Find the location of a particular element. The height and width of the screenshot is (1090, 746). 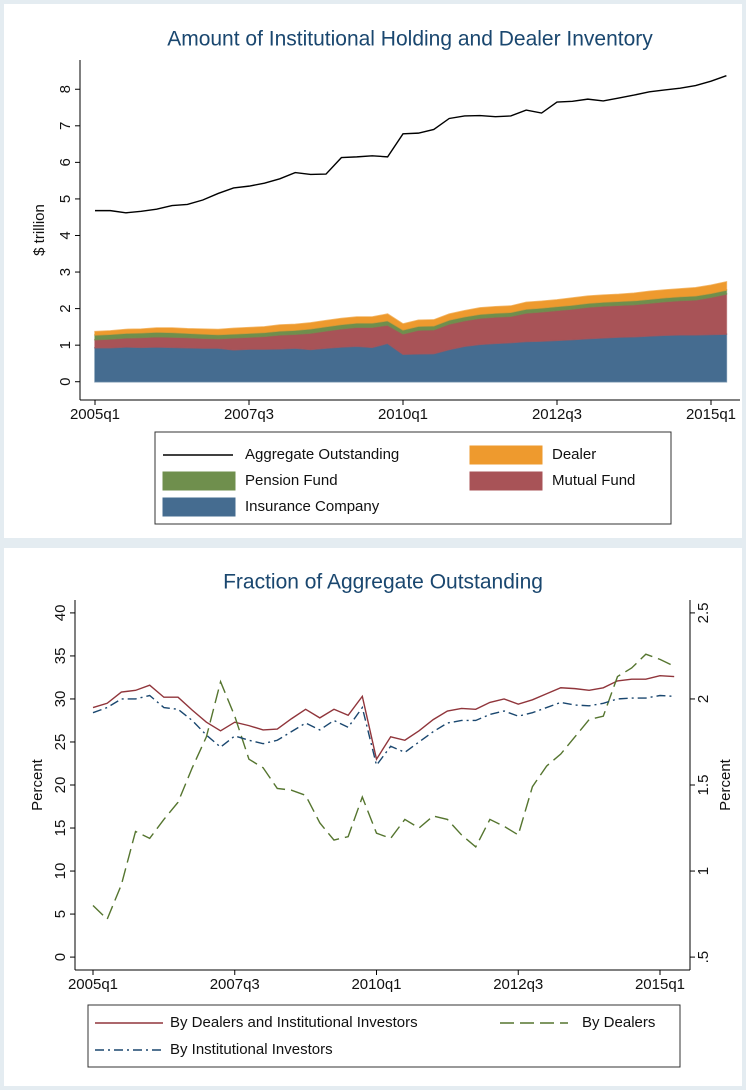

y-tick-label: 8 is located at coordinates (65, 89).